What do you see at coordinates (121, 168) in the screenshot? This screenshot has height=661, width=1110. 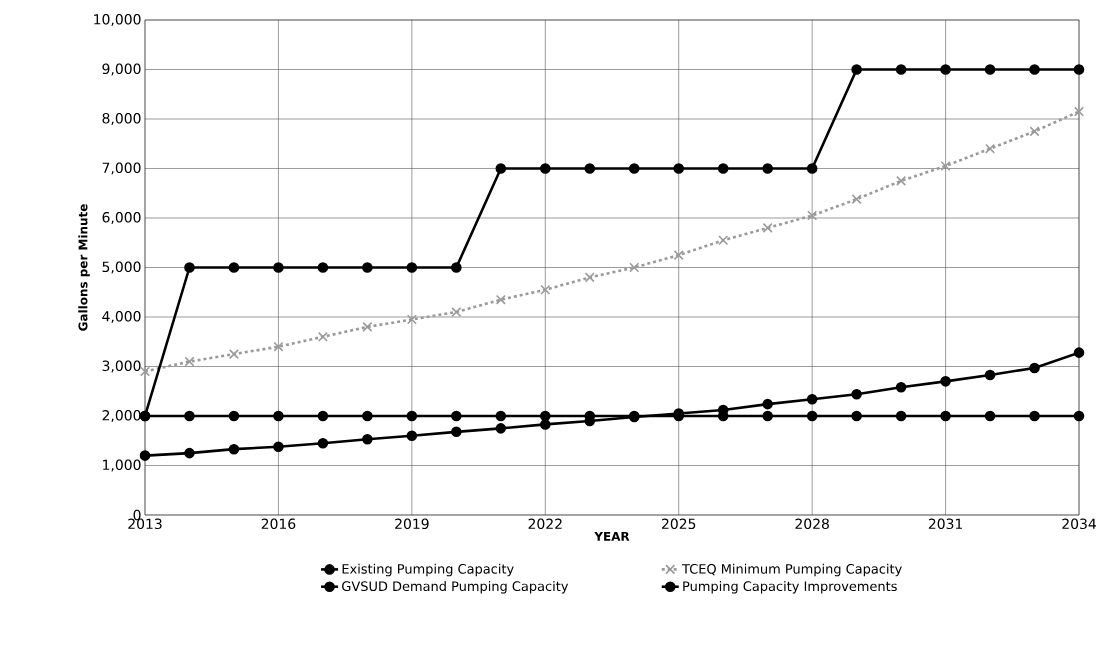 I see `y-tick-label: 7,000` at bounding box center [121, 168].